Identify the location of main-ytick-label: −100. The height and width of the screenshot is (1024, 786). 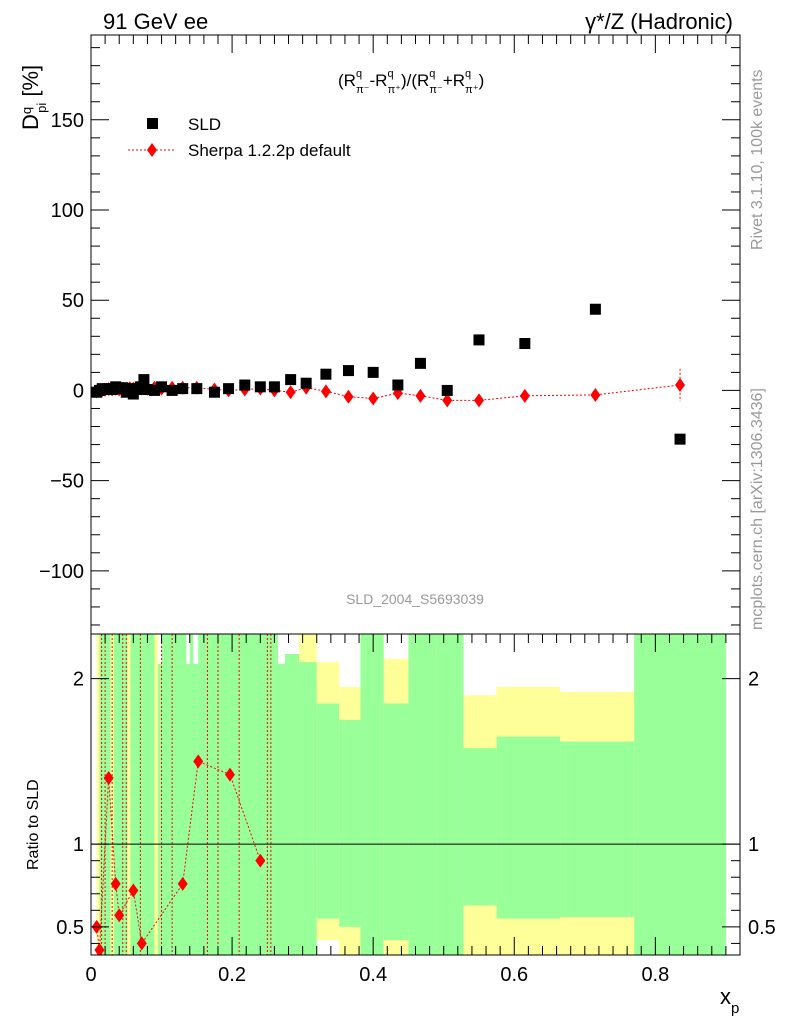
(61, 572).